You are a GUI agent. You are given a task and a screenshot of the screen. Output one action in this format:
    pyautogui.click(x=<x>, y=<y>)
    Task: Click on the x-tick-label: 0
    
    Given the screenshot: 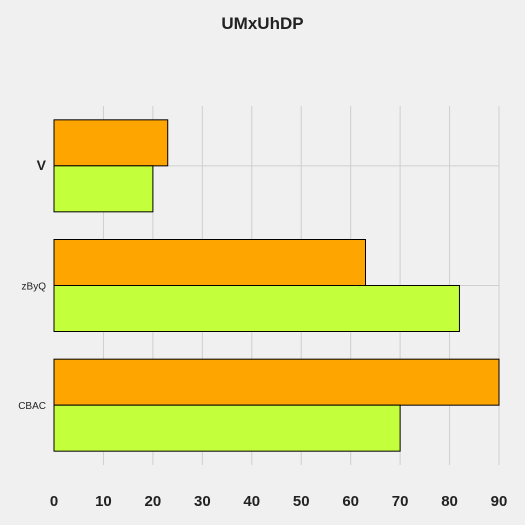 What is the action you would take?
    pyautogui.click(x=54, y=501)
    